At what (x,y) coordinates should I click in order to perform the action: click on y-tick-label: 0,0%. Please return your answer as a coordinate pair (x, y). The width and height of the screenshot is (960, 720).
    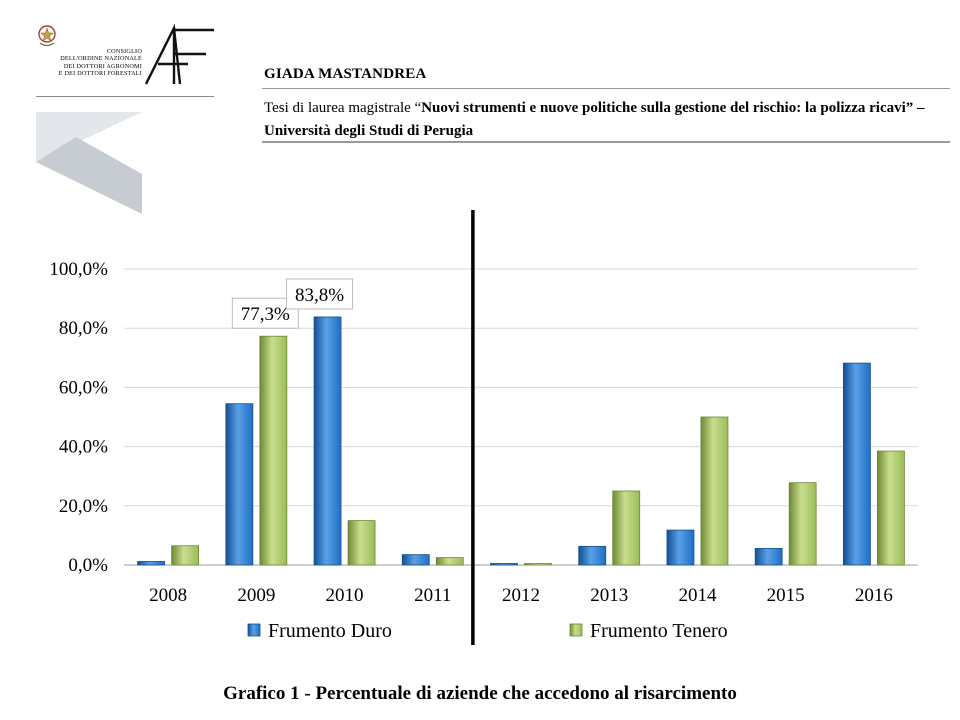
    Looking at the image, I should click on (88, 565).